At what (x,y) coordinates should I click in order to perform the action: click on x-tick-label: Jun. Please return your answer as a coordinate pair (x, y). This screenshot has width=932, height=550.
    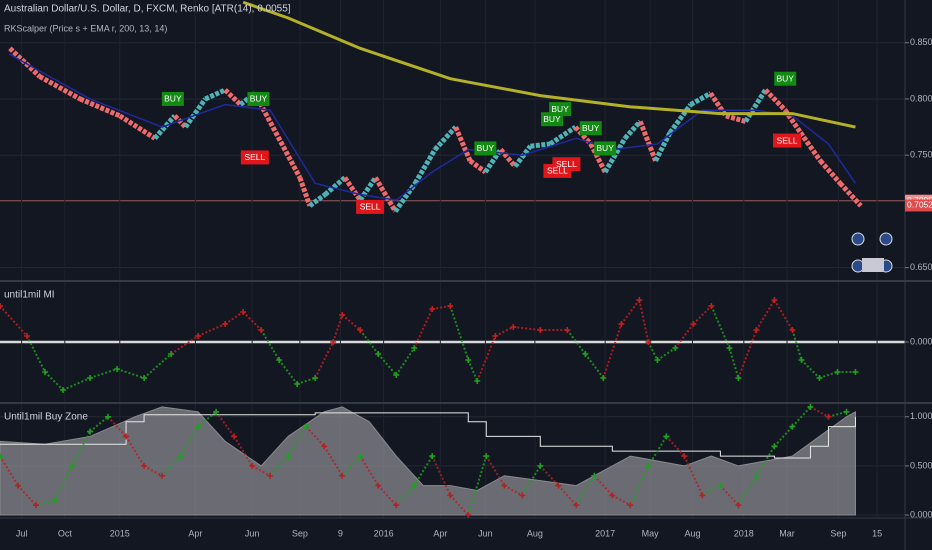
    Looking at the image, I should click on (485, 533).